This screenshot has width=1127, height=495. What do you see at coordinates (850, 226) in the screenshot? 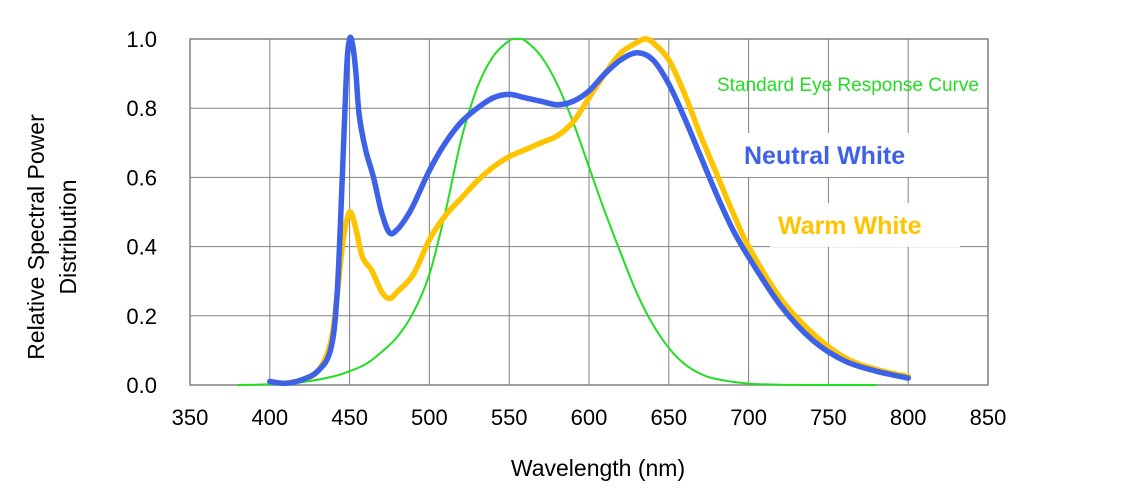
I see `annotation-warm-white: Warm White` at bounding box center [850, 226].